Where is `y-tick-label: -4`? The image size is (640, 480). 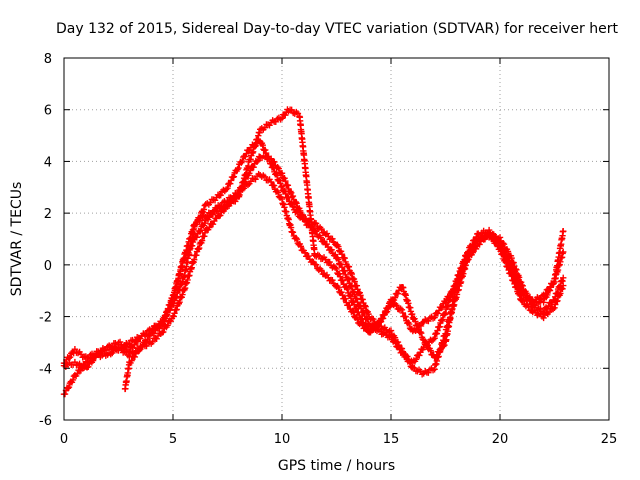 y-tick-label: -4 is located at coordinates (45, 369).